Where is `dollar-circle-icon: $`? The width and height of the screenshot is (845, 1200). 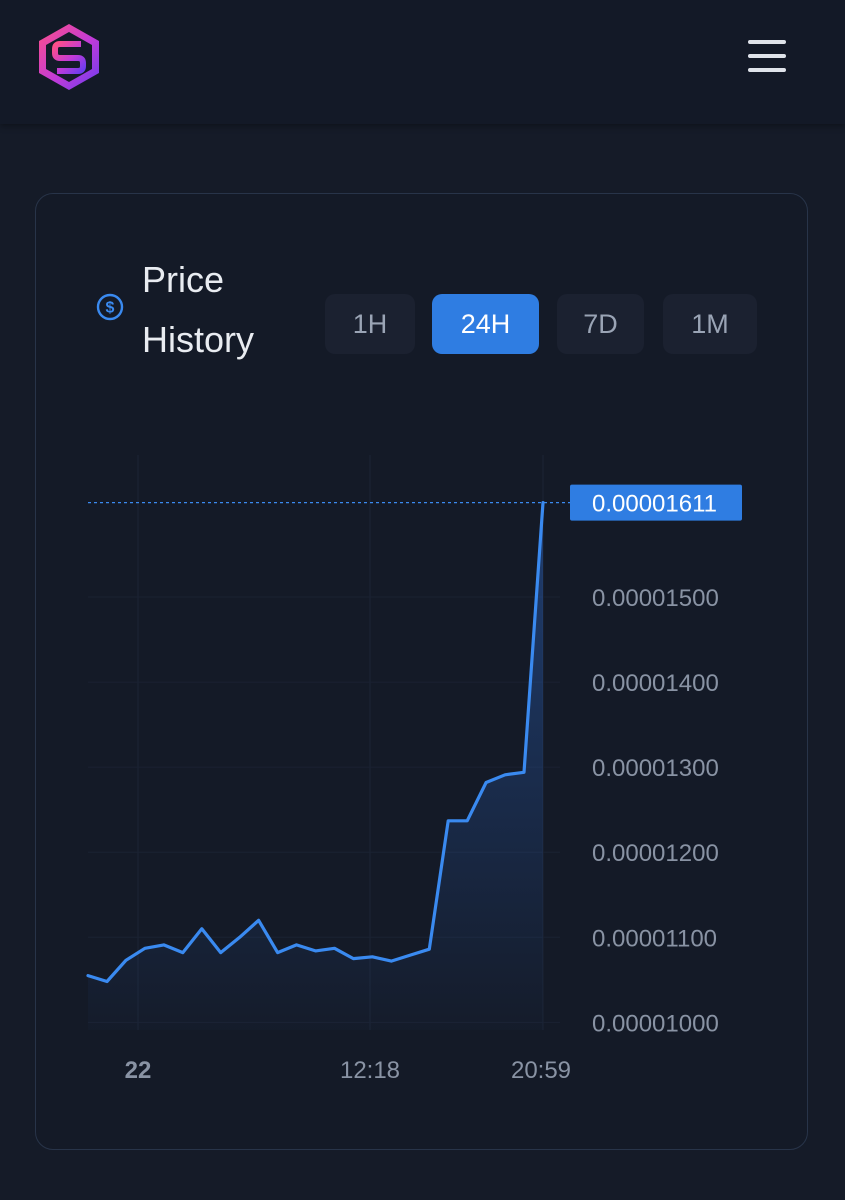
dollar-circle-icon: $ is located at coordinates (110, 307).